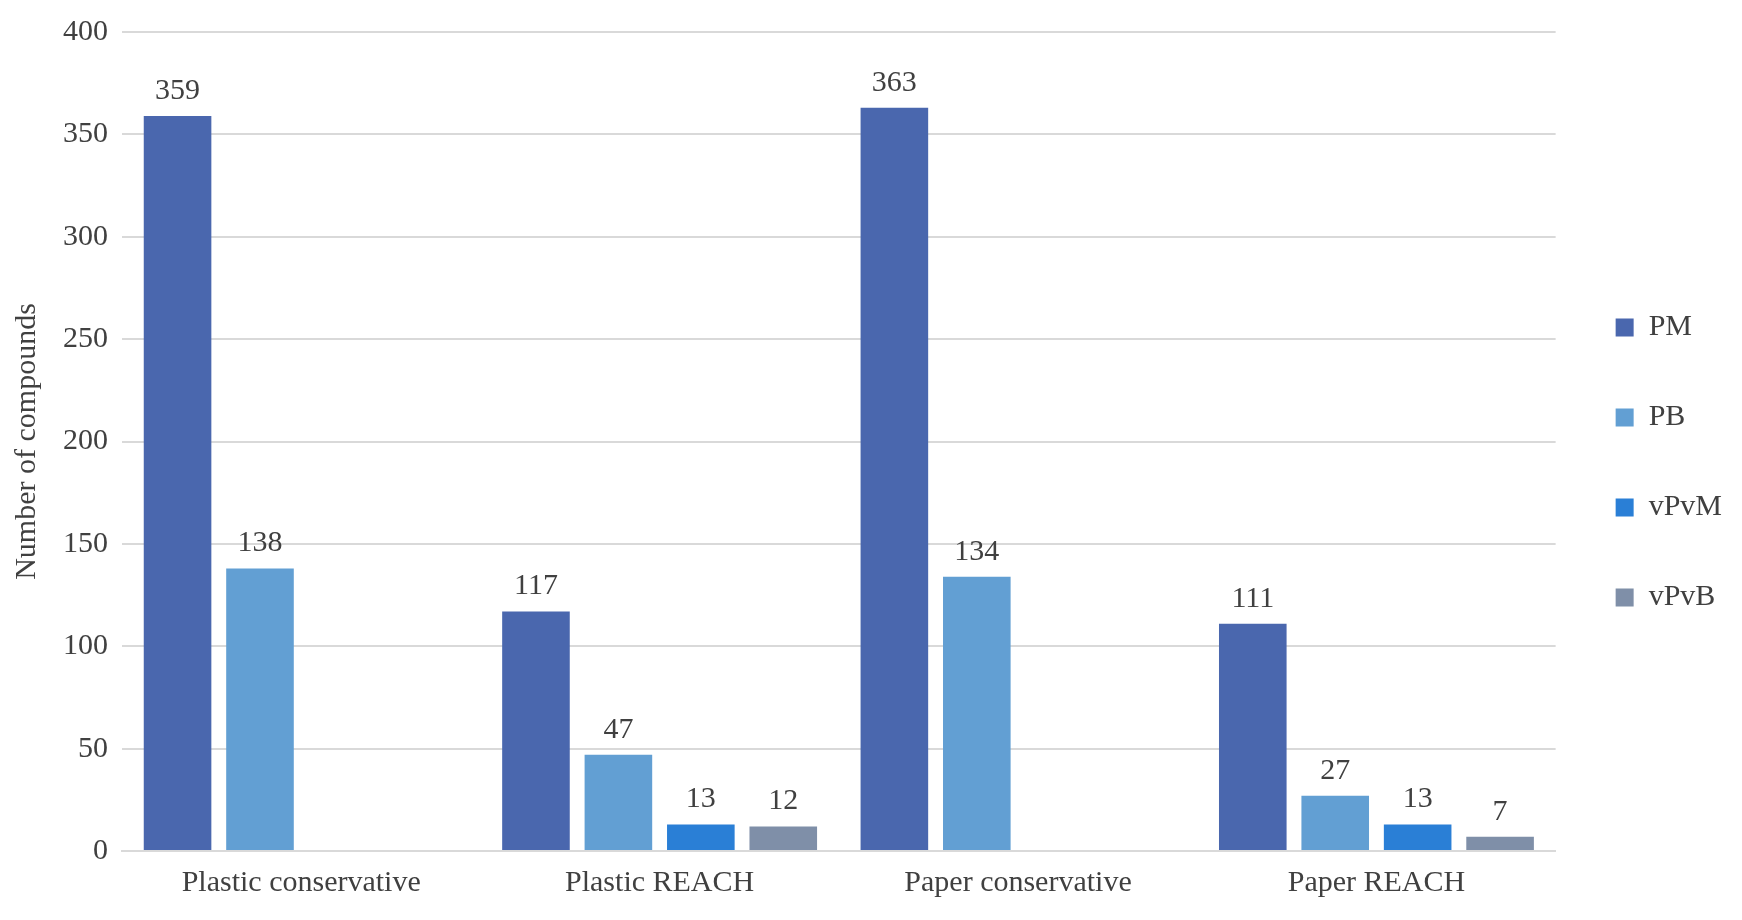  Describe the element at coordinates (1376, 880) in the screenshot. I see `x-tick-label: Paper REACH` at that location.